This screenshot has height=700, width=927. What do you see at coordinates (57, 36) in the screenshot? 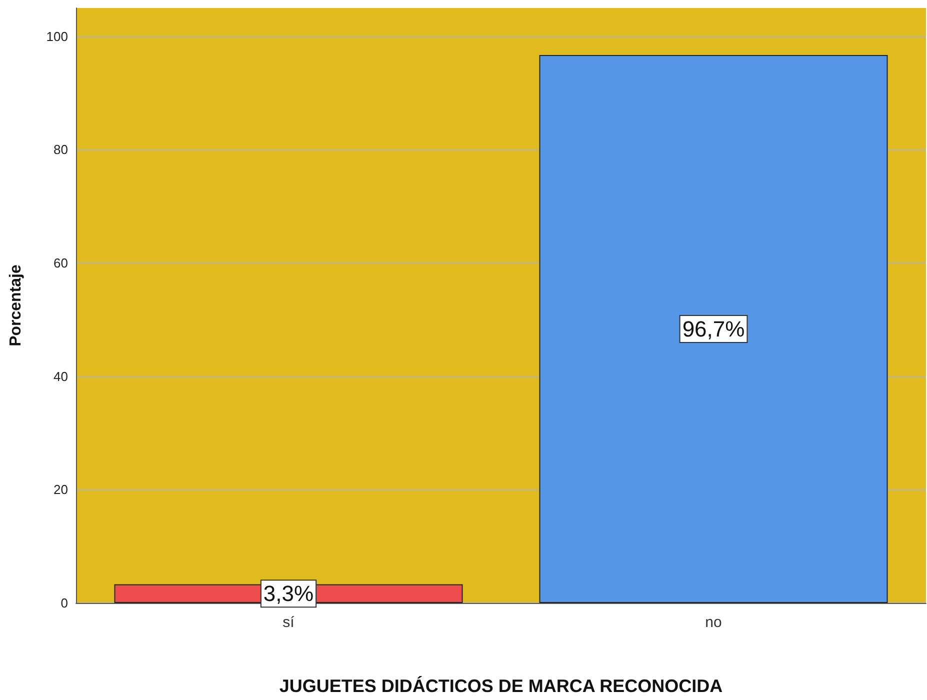
I see `y-tick-label: 100` at bounding box center [57, 36].